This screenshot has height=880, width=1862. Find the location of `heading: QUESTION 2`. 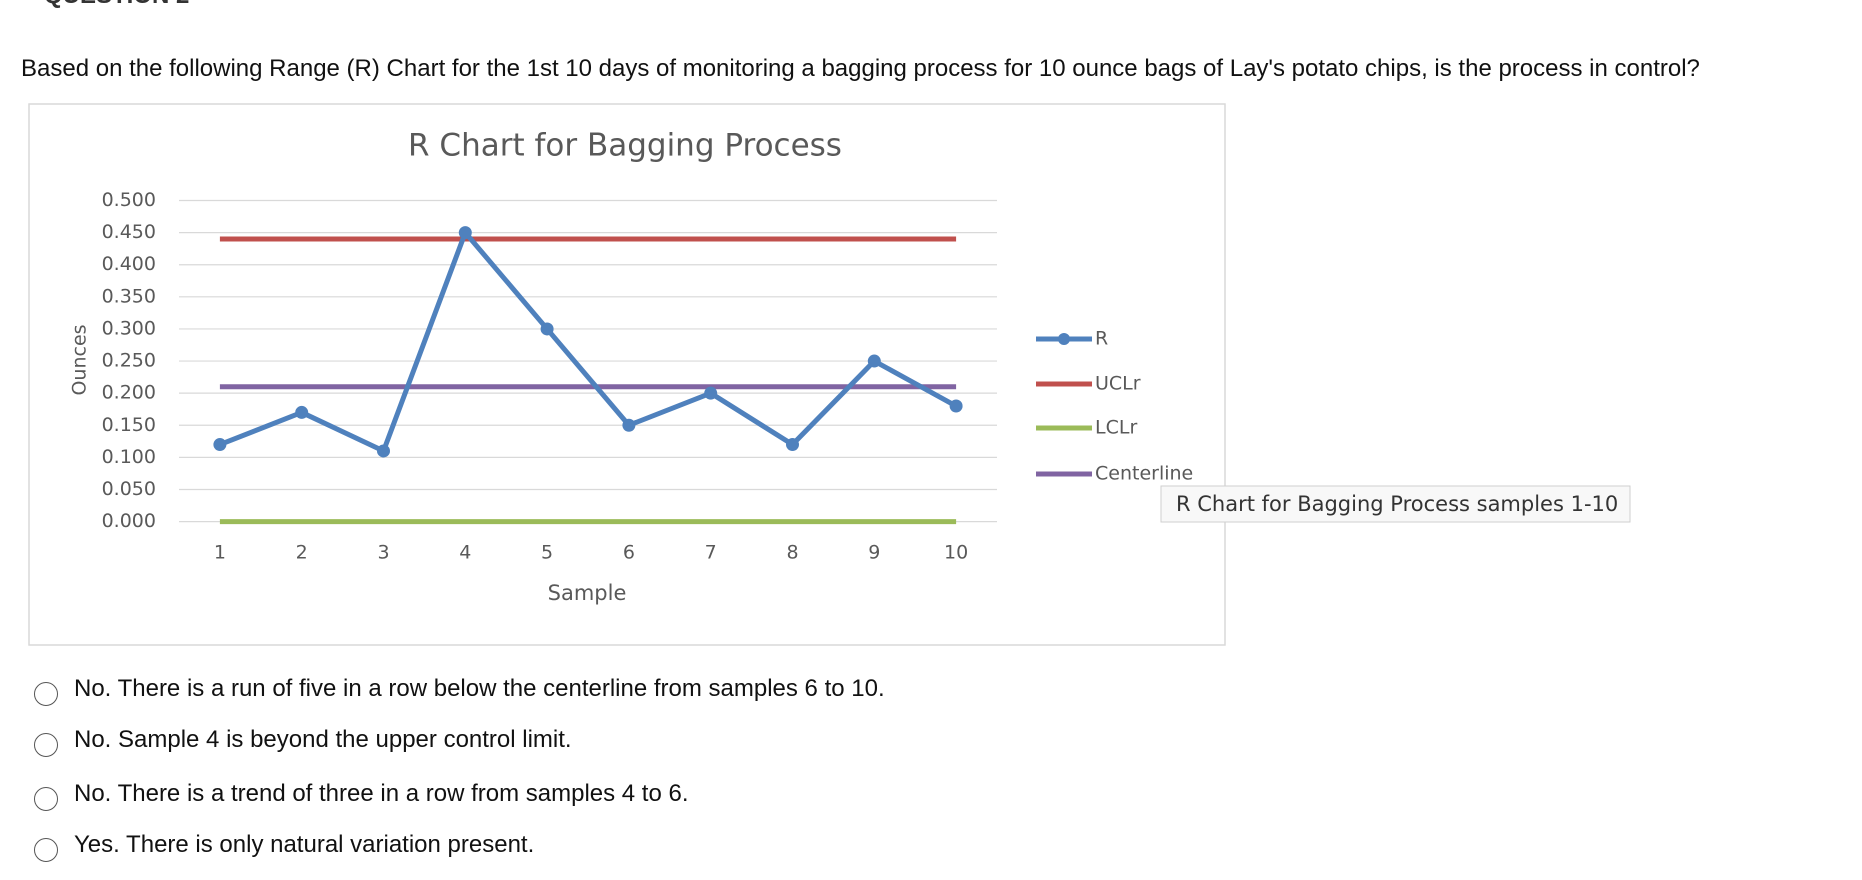

heading: QUESTION 2 is located at coordinates (116, 5).